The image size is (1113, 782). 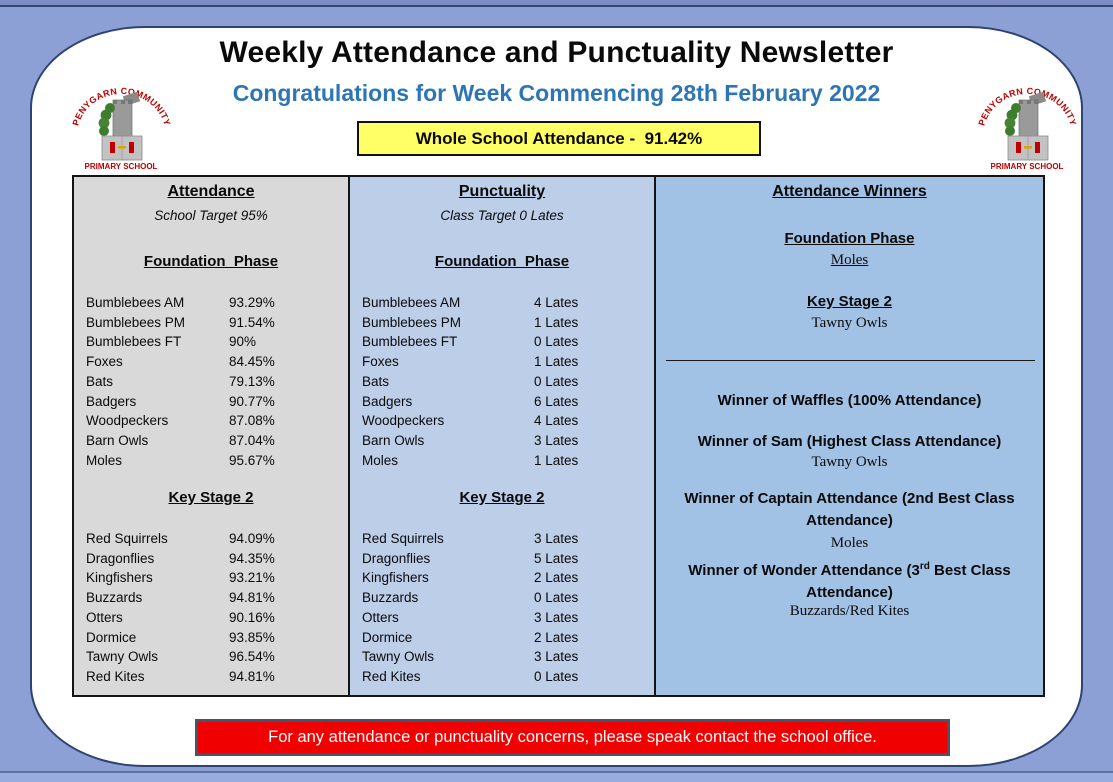 What do you see at coordinates (908, 581) in the screenshot?
I see `award-wonder-text: Best Class Attendance)` at bounding box center [908, 581].